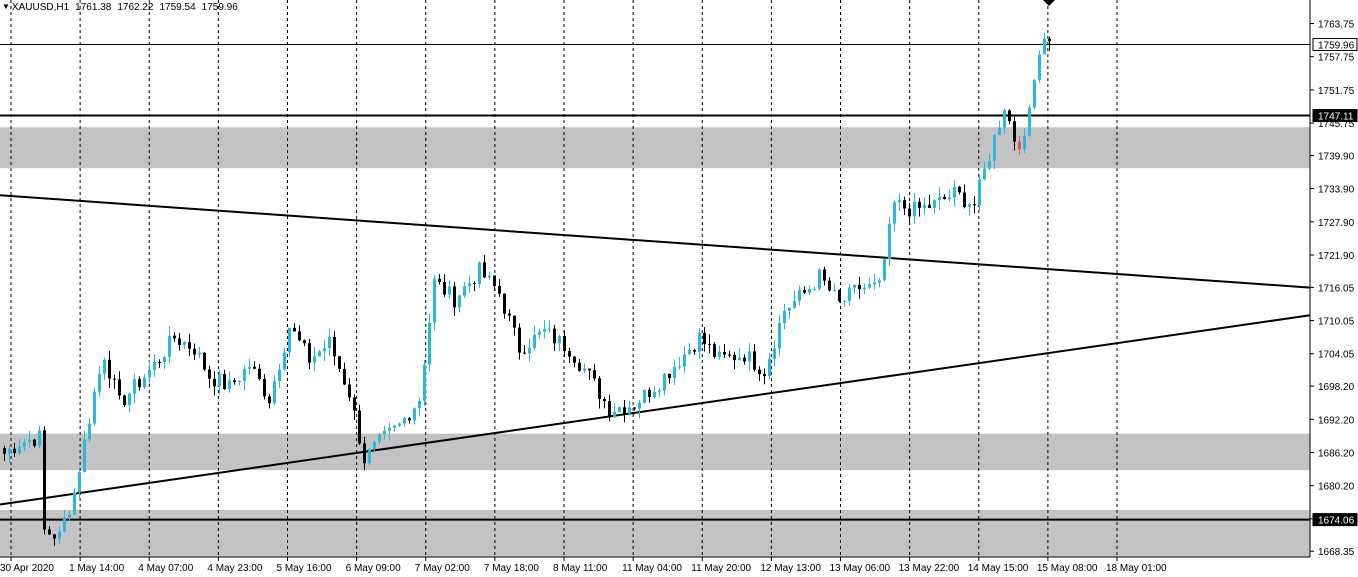 The width and height of the screenshot is (1358, 577). I want to click on x-tick-label: 14 May 15:00, so click(998, 568).